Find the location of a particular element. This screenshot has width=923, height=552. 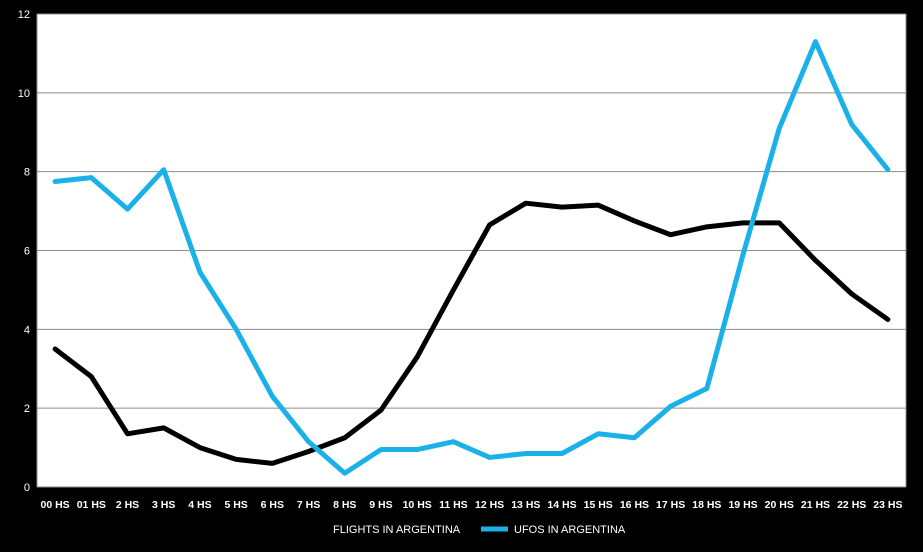

x-tick-label: 21 HS is located at coordinates (815, 505).